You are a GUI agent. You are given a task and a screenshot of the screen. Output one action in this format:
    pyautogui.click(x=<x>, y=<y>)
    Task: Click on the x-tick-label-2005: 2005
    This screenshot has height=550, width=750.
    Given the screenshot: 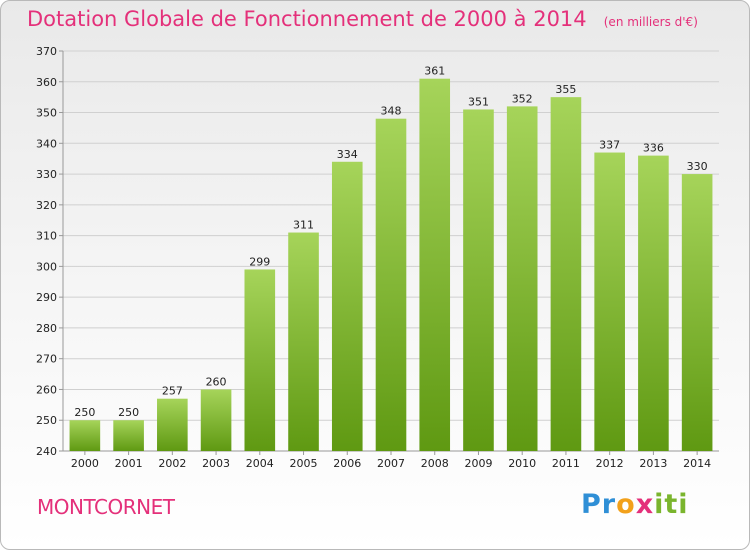 What is the action you would take?
    pyautogui.click(x=304, y=463)
    